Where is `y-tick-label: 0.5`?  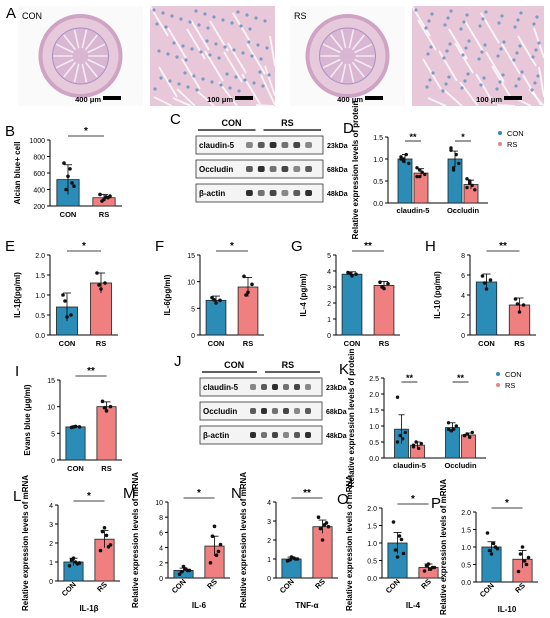
y-tick-label: 0.5 is located at coordinates (40, 316).